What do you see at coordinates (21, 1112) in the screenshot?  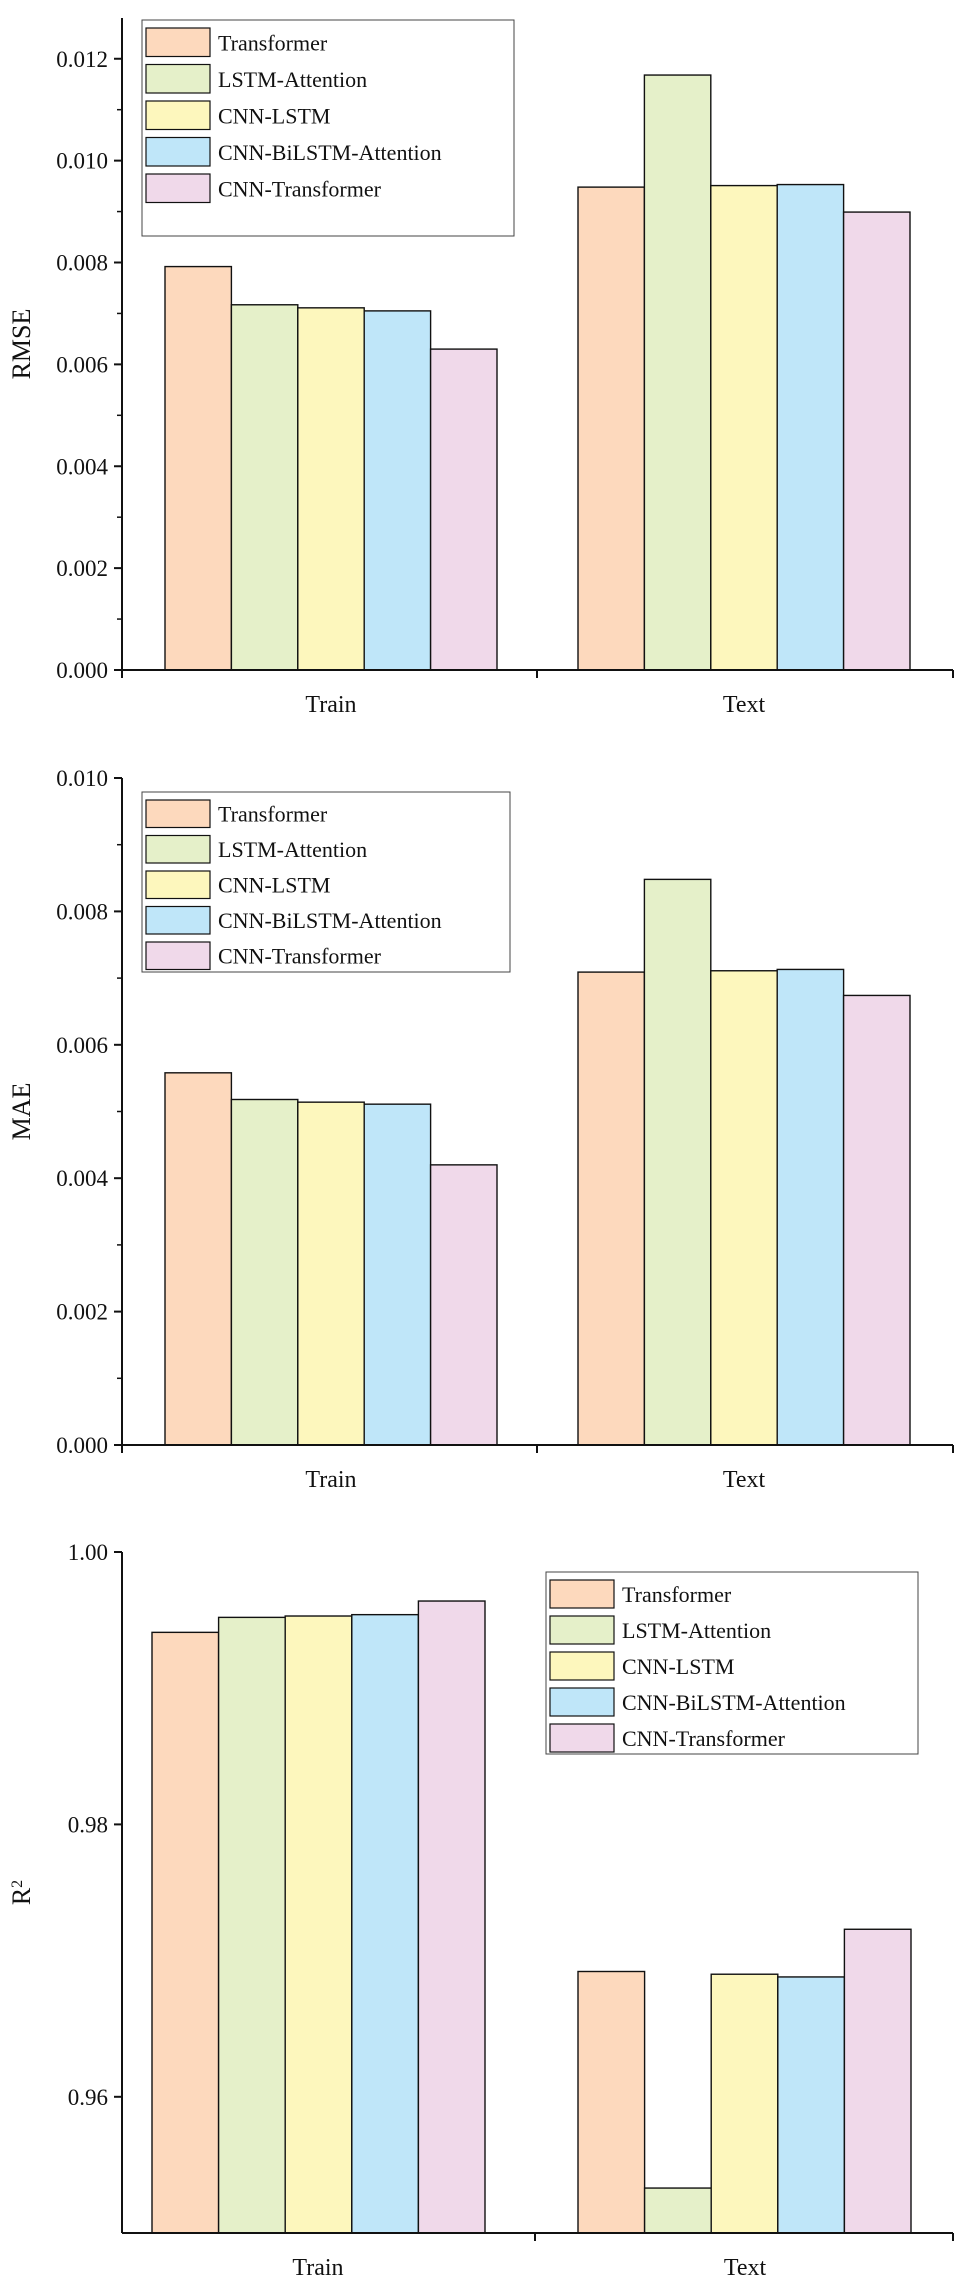 I see `y-axis-title: MAE` at bounding box center [21, 1112].